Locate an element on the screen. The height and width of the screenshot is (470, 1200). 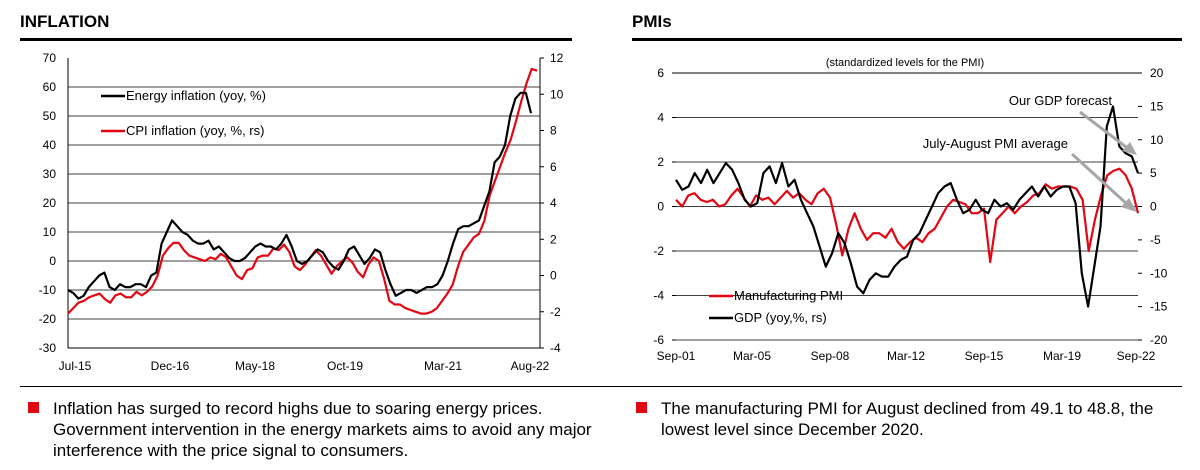
inflation-y-tick-label: 10 is located at coordinates (50, 232).